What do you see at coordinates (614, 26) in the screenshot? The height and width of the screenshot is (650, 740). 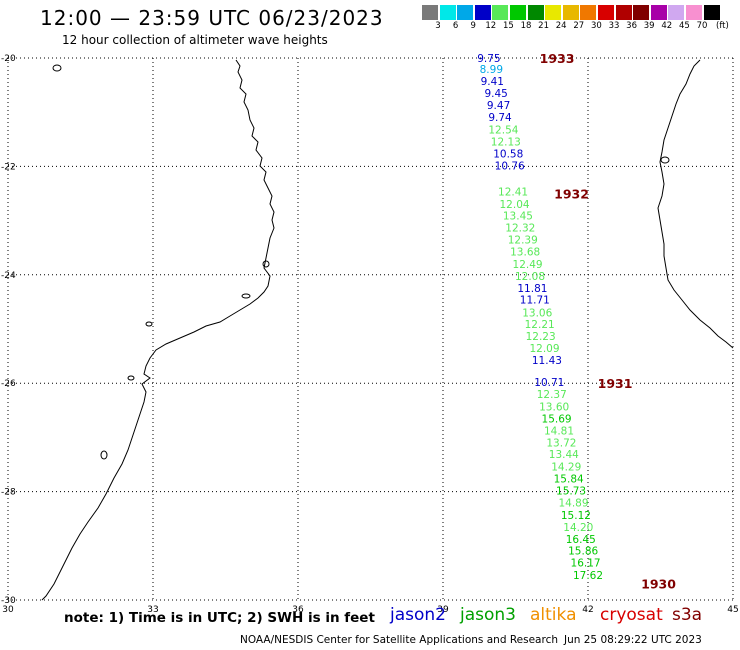 I see `legend-label: 33` at bounding box center [614, 26].